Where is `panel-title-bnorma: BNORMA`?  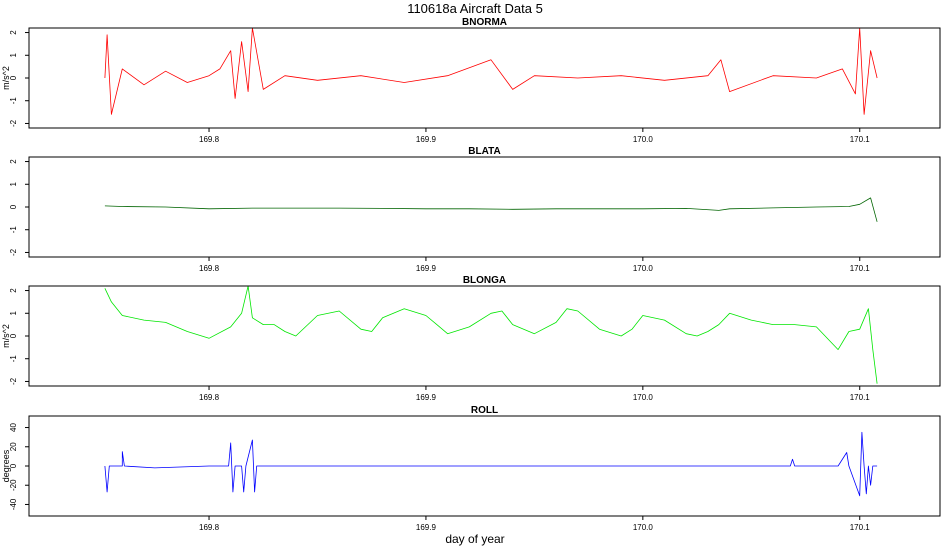
panel-title-bnorma: BNORMA is located at coordinates (484, 22).